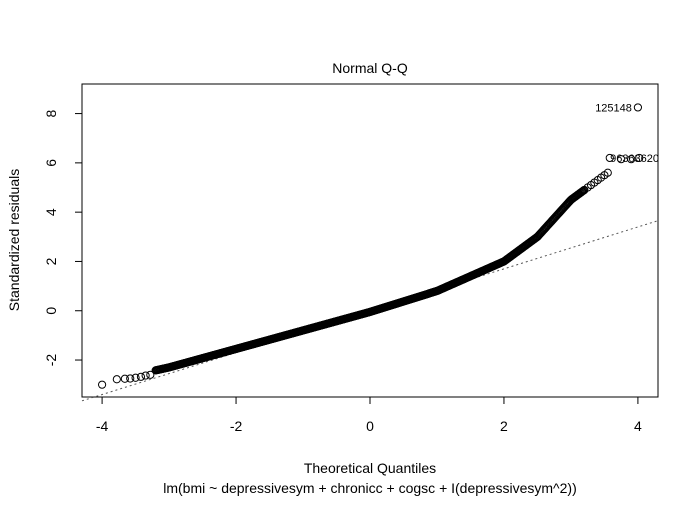 The image size is (700, 505). What do you see at coordinates (370, 68) in the screenshot?
I see `chart-title: Normal Q-Q` at bounding box center [370, 68].